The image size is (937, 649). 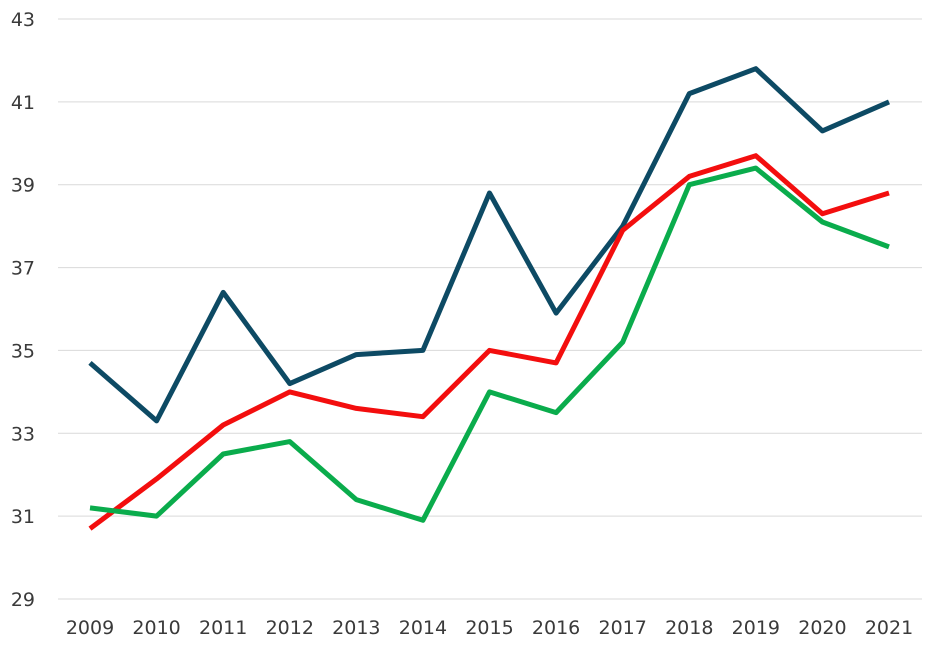 I want to click on x-tick-label-2021: 2021, so click(x=889, y=628).